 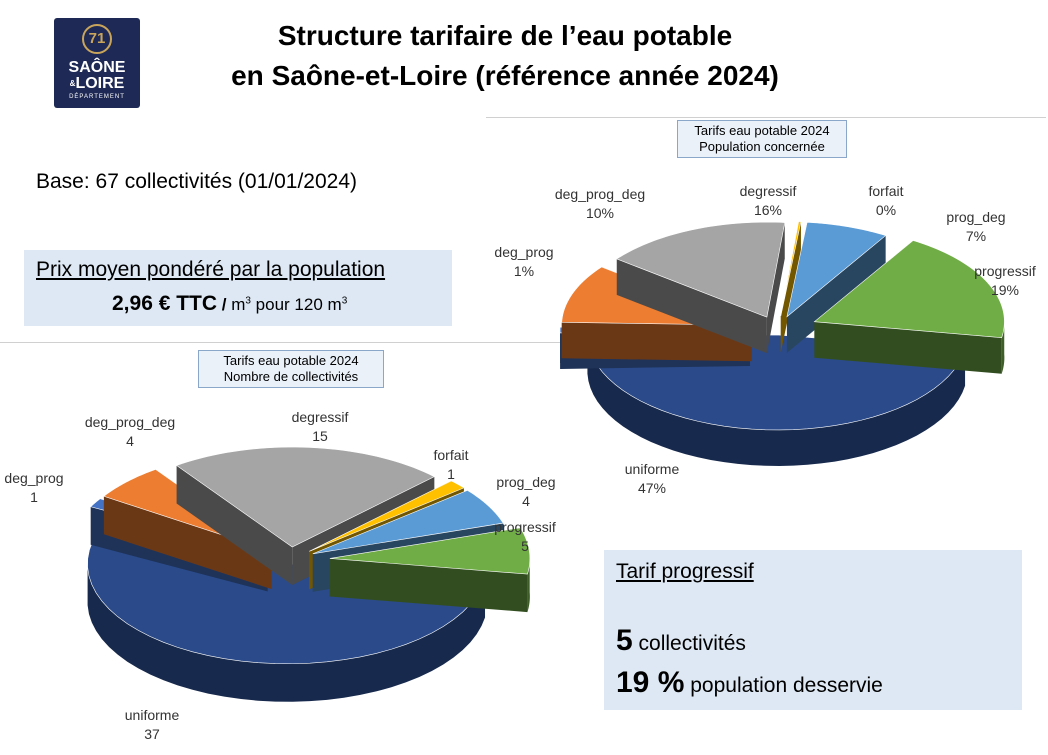 What do you see at coordinates (97, 97) in the screenshot?
I see `logo-line3: DÉPARTEMENT` at bounding box center [97, 97].